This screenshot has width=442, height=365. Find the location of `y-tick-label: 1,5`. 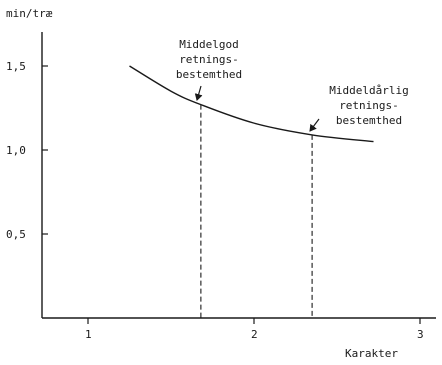

y-tick-label: 1,5 is located at coordinates (16, 66).